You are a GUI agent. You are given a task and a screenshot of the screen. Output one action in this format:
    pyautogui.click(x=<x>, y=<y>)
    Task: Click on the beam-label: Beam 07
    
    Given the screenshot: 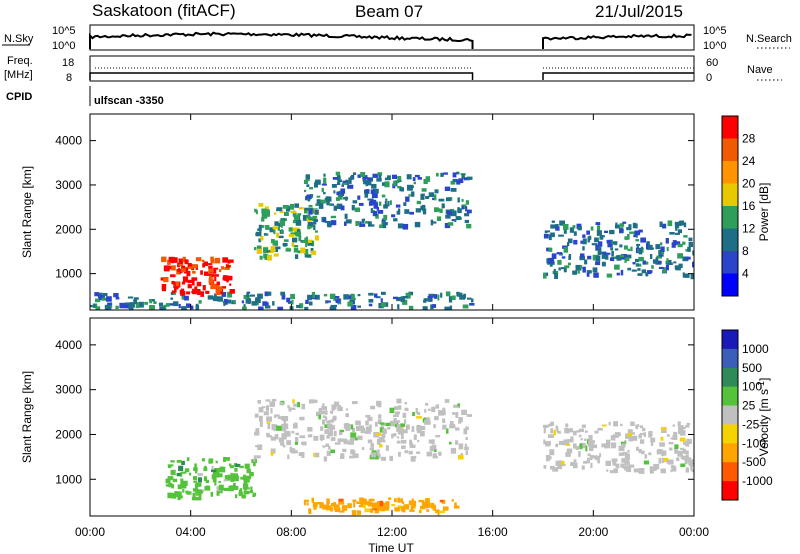 What is the action you would take?
    pyautogui.click(x=389, y=11)
    